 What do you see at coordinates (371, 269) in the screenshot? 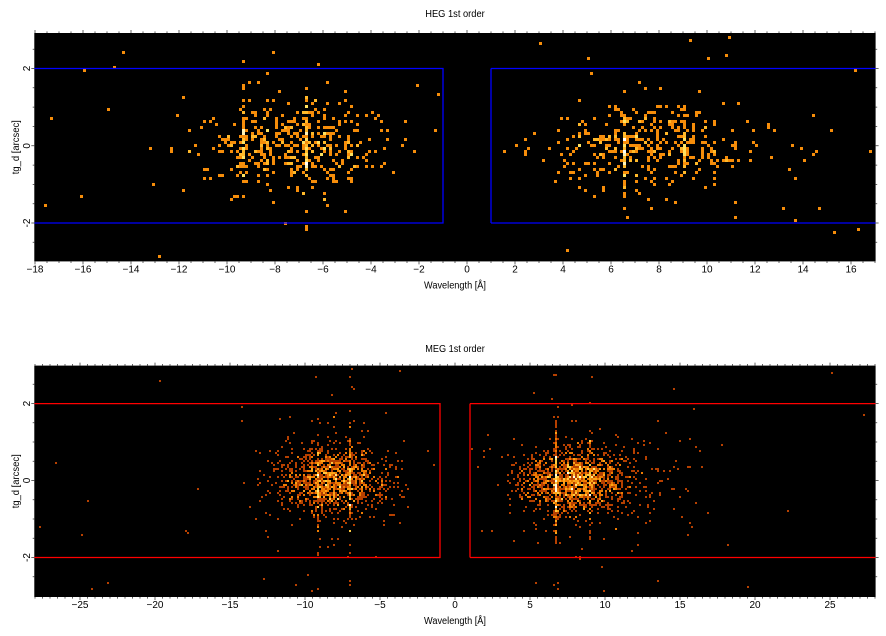
I see `svg-text: −4` at bounding box center [371, 269].